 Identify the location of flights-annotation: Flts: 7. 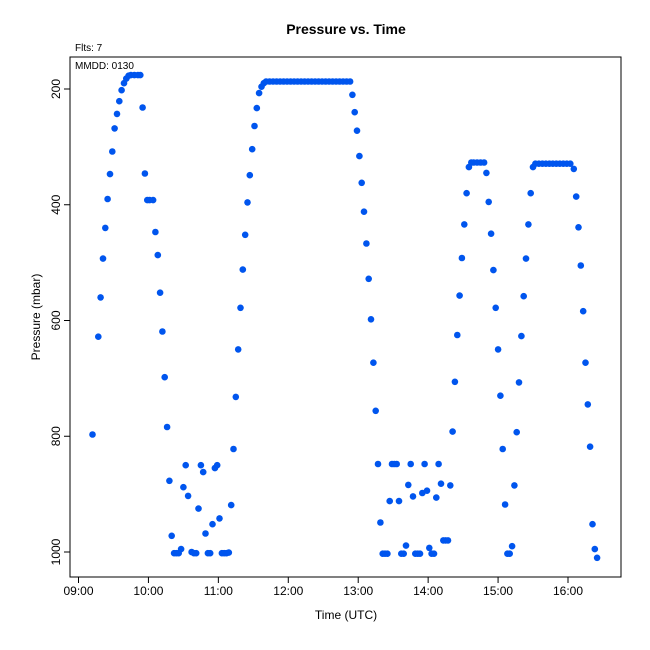
(89, 48).